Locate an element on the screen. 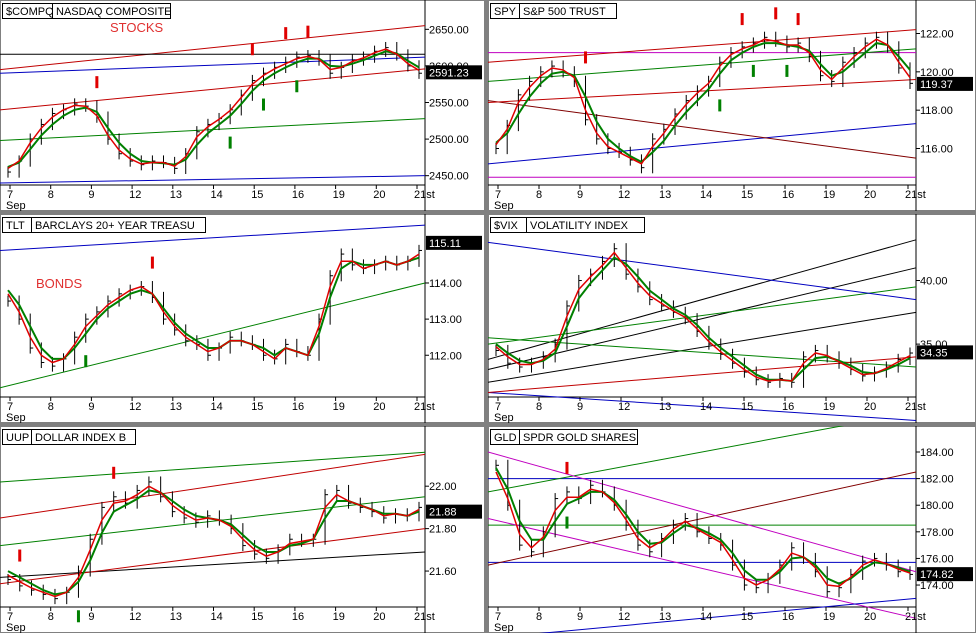 This screenshot has width=976, height=633. y-tick-label: 112.00 is located at coordinates (445, 356).